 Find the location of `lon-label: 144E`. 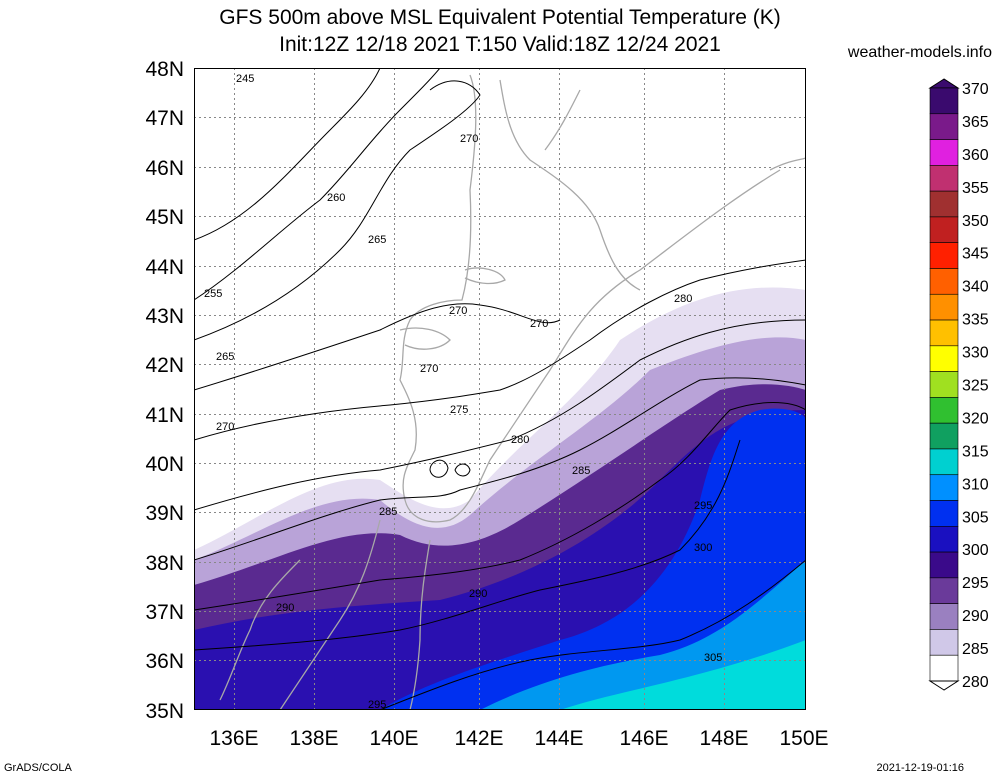

lon-label: 144E is located at coordinates (558, 738).